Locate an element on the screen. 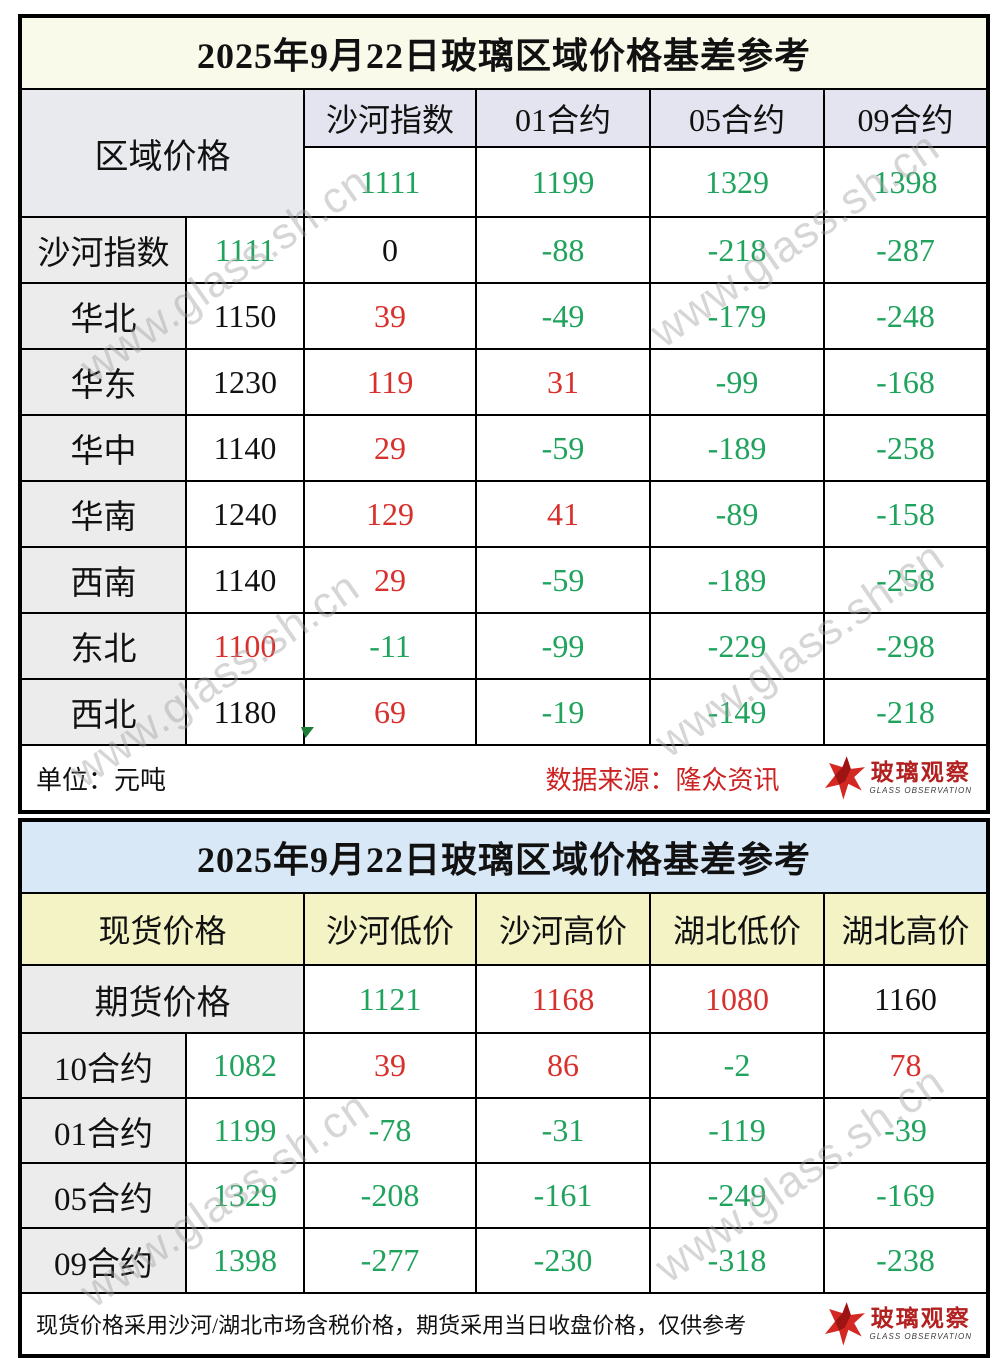 Image resolution: width=1007 pixels, height=1358 pixels. data-source-label: 数据来源：隆众资讯 is located at coordinates (662, 780).